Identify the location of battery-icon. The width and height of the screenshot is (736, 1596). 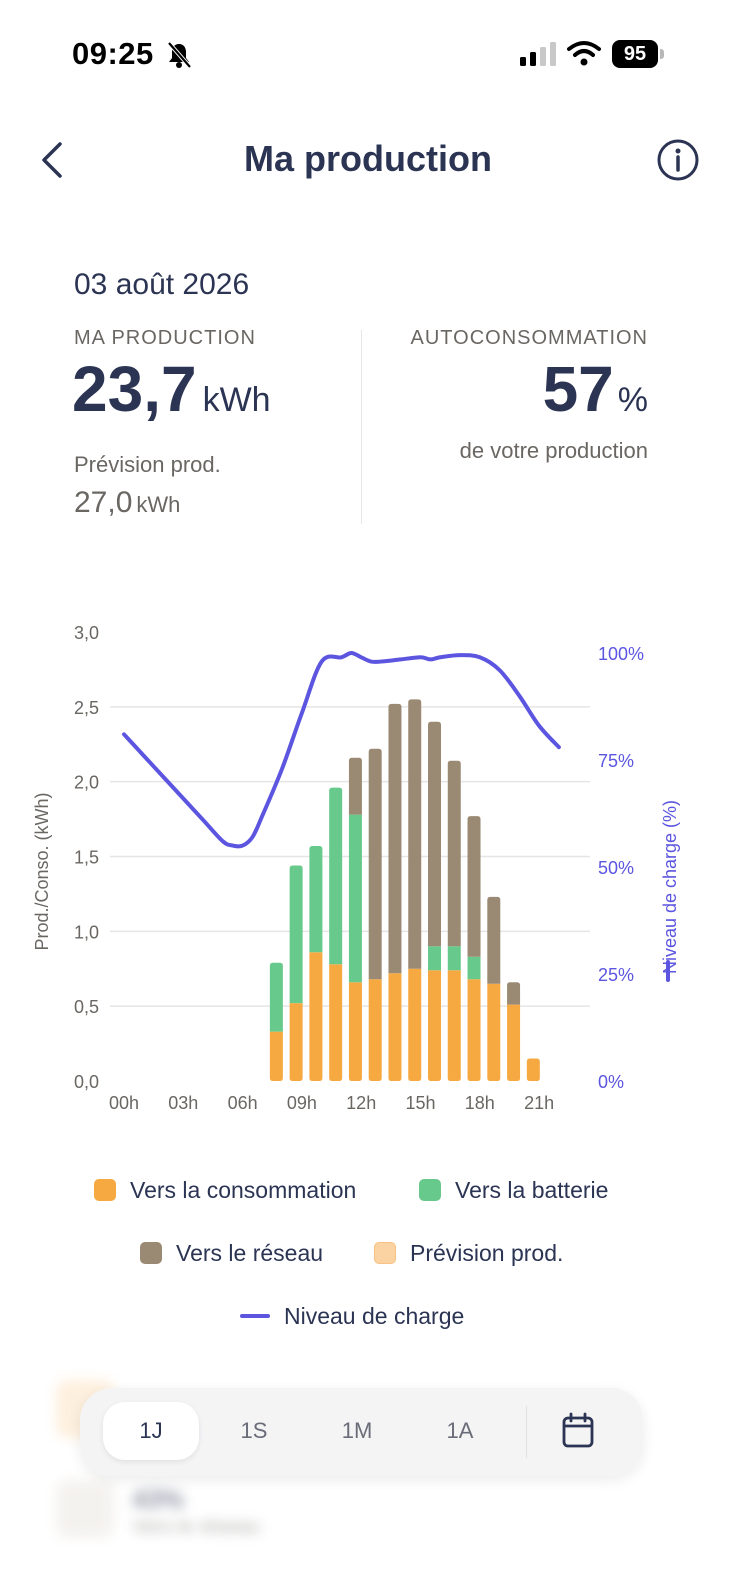
(635, 54).